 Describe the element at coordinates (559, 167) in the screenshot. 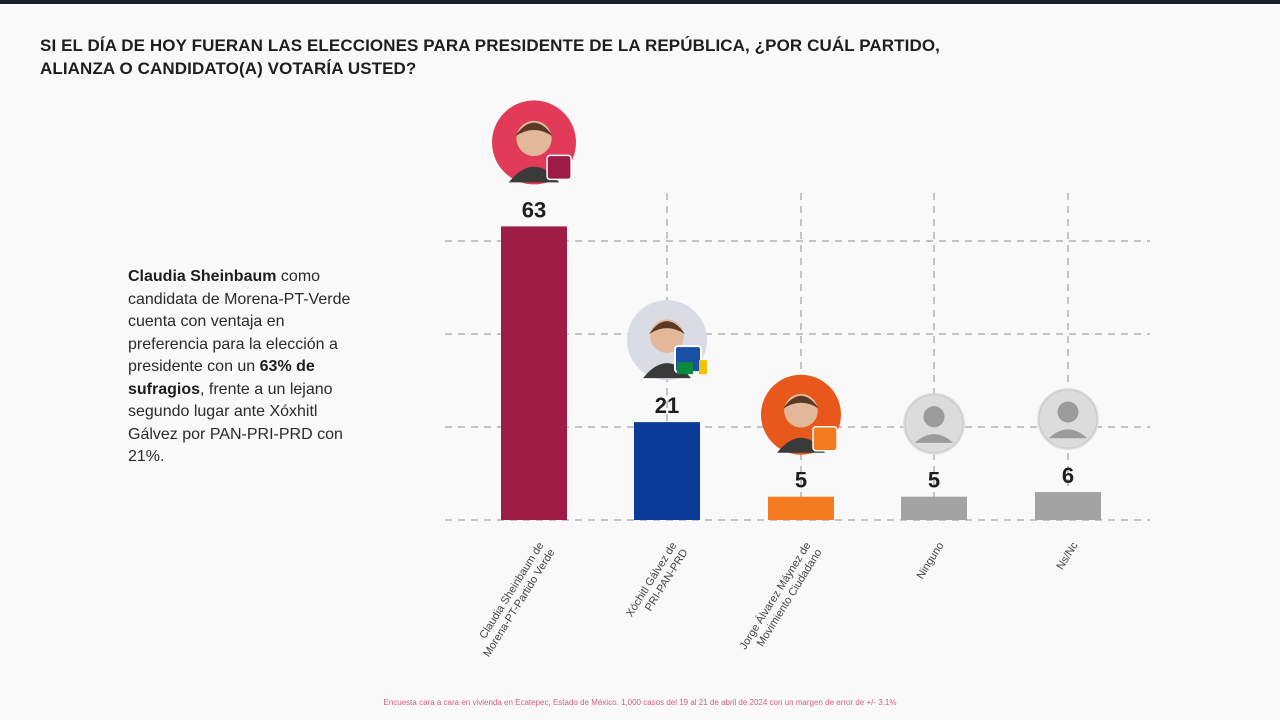

I see `morena-logo` at that location.